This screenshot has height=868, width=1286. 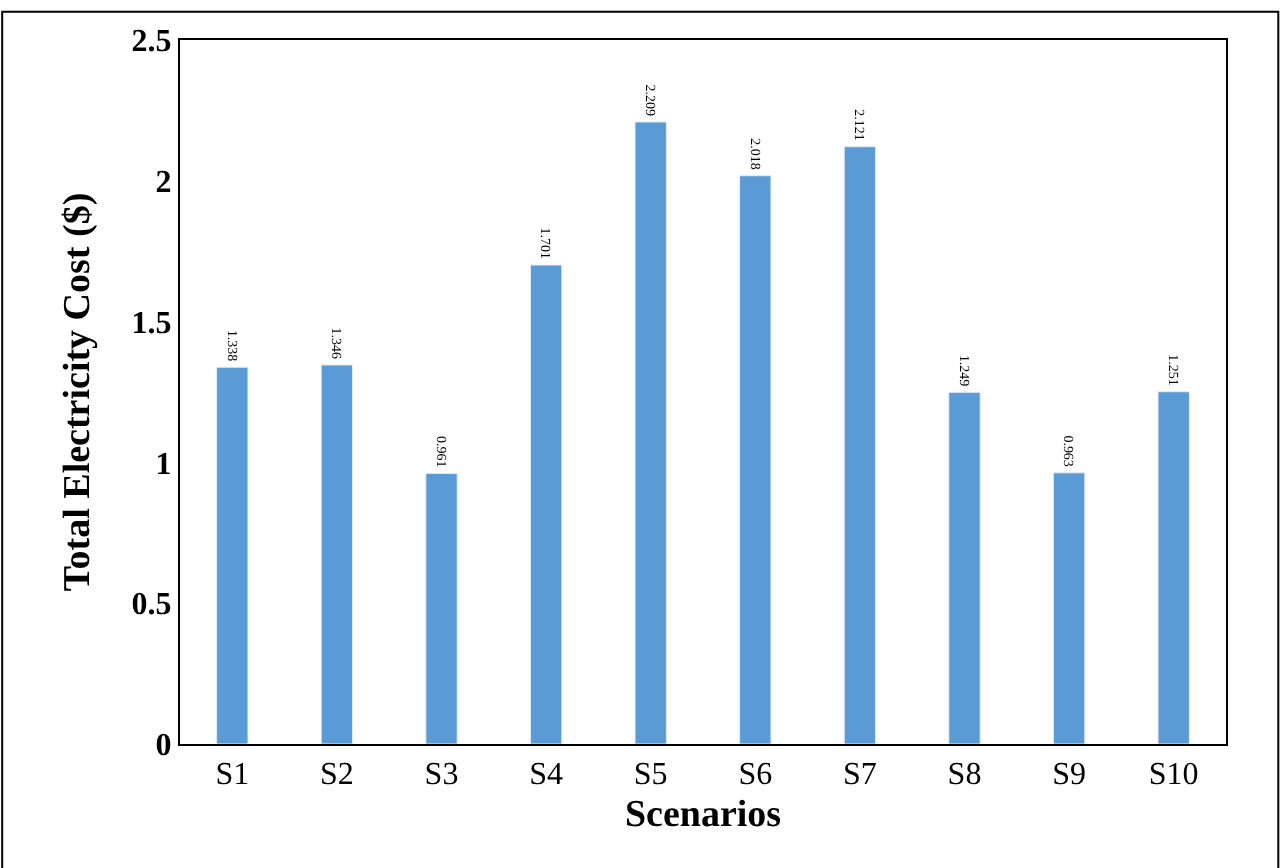 What do you see at coordinates (964, 775) in the screenshot?
I see `x-tick-label: S8` at bounding box center [964, 775].